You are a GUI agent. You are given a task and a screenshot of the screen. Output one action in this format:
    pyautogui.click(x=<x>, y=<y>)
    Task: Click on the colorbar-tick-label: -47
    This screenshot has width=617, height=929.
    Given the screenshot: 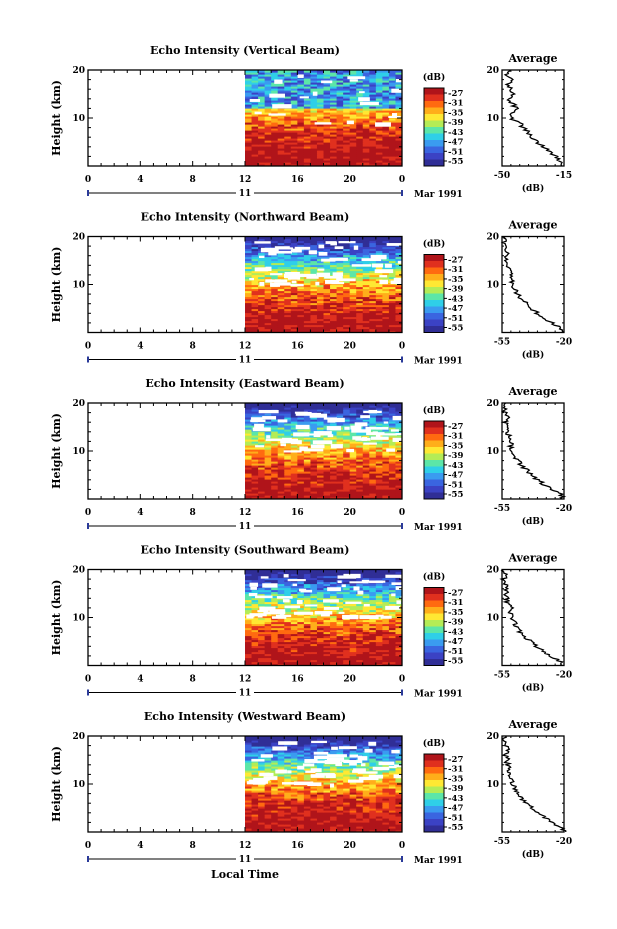 What is the action you would take?
    pyautogui.click(x=455, y=143)
    